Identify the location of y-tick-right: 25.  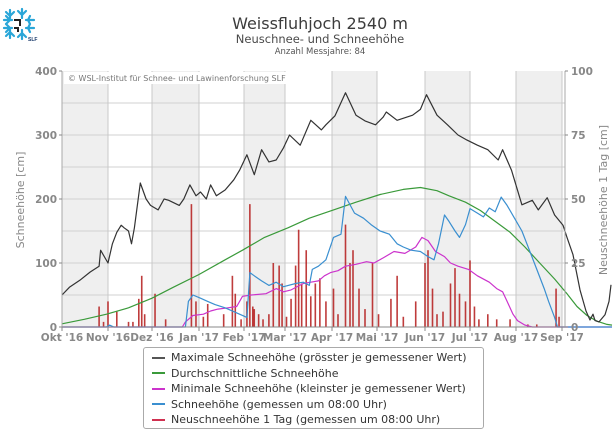
(578, 264).